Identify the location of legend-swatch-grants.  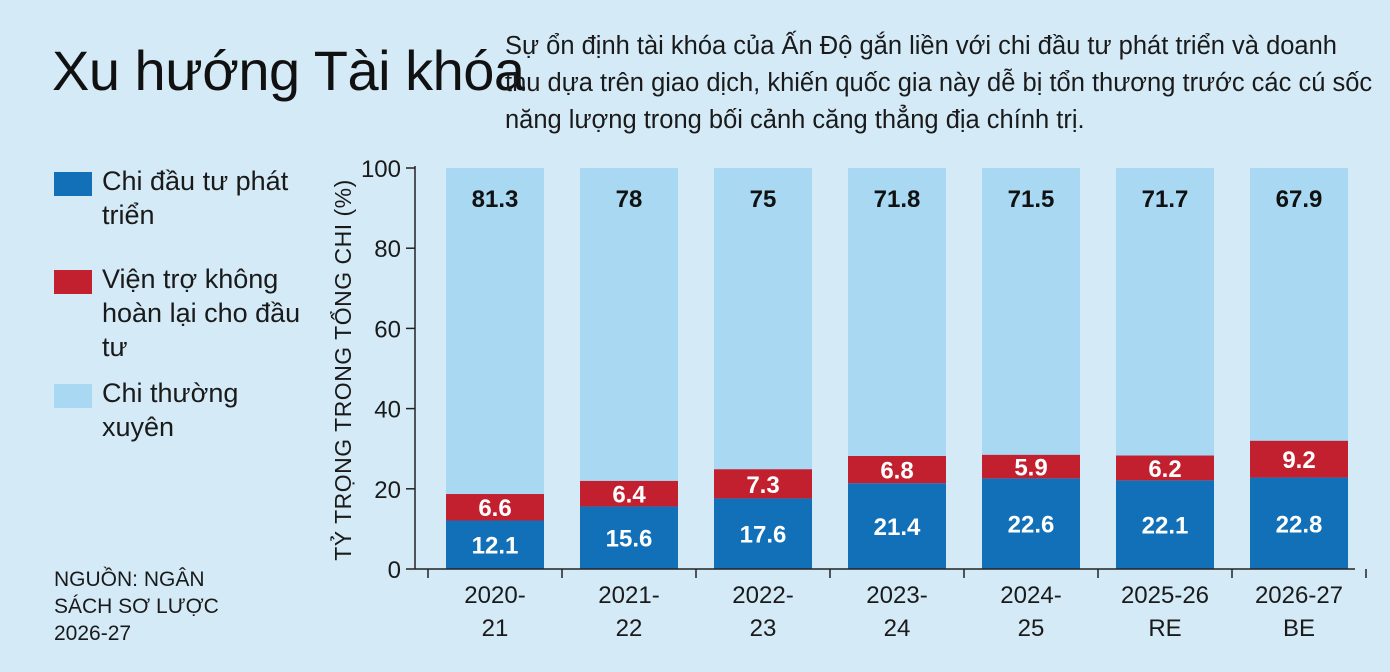
(73, 282).